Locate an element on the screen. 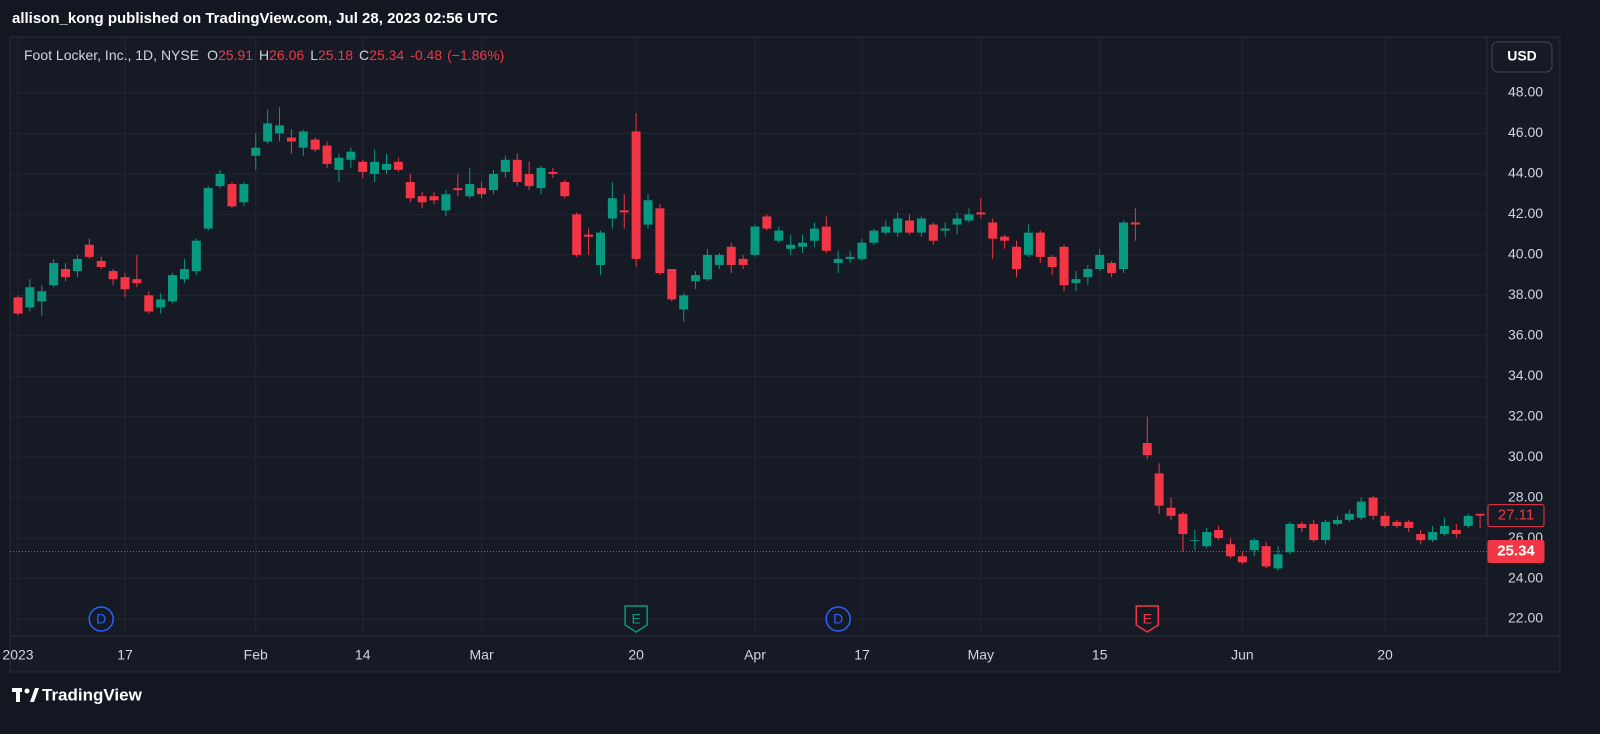  x-tick-label: 17 is located at coordinates (862, 655).